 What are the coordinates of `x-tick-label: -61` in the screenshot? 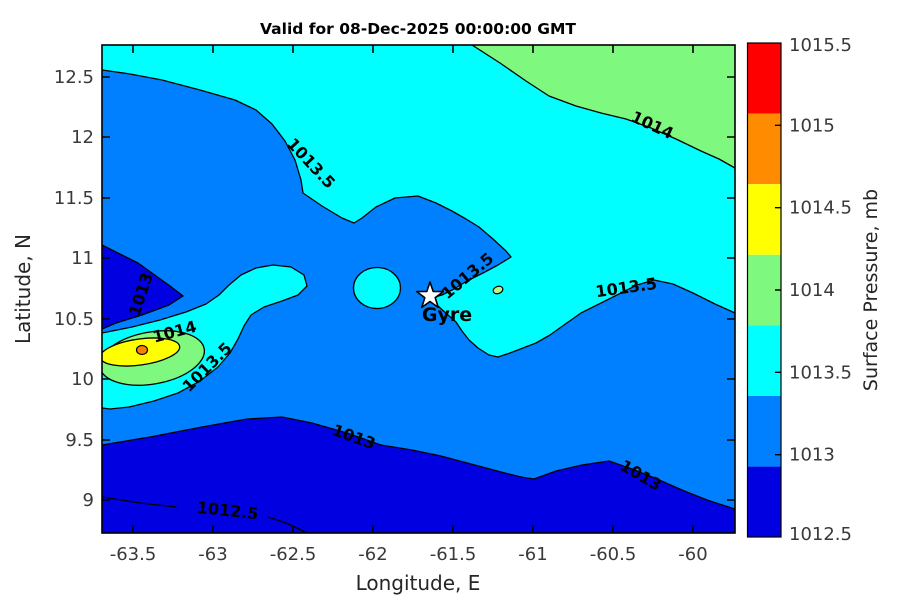 It's located at (532, 554).